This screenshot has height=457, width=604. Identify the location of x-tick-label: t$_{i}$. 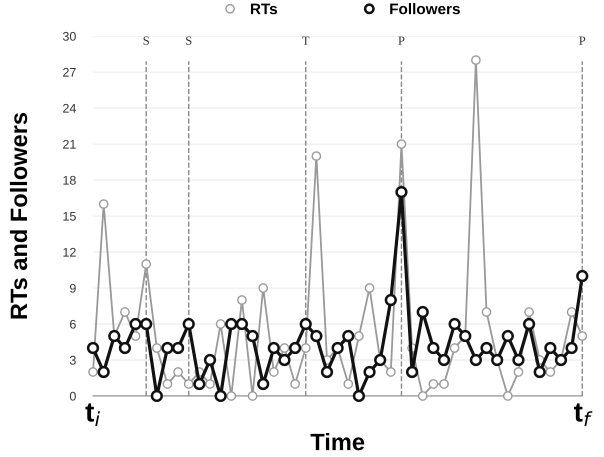
(92, 414).